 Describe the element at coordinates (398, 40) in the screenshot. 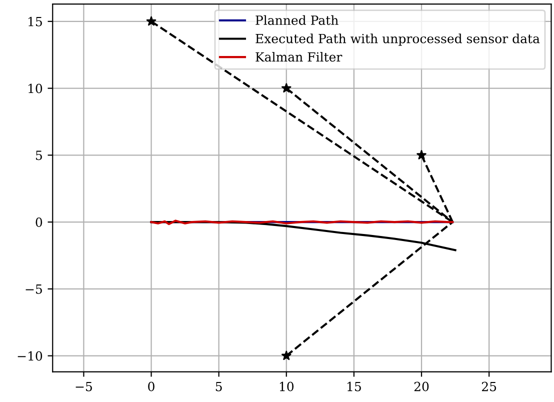

I see `legend-label: Executed Path with unprocessed sensor data` at that location.